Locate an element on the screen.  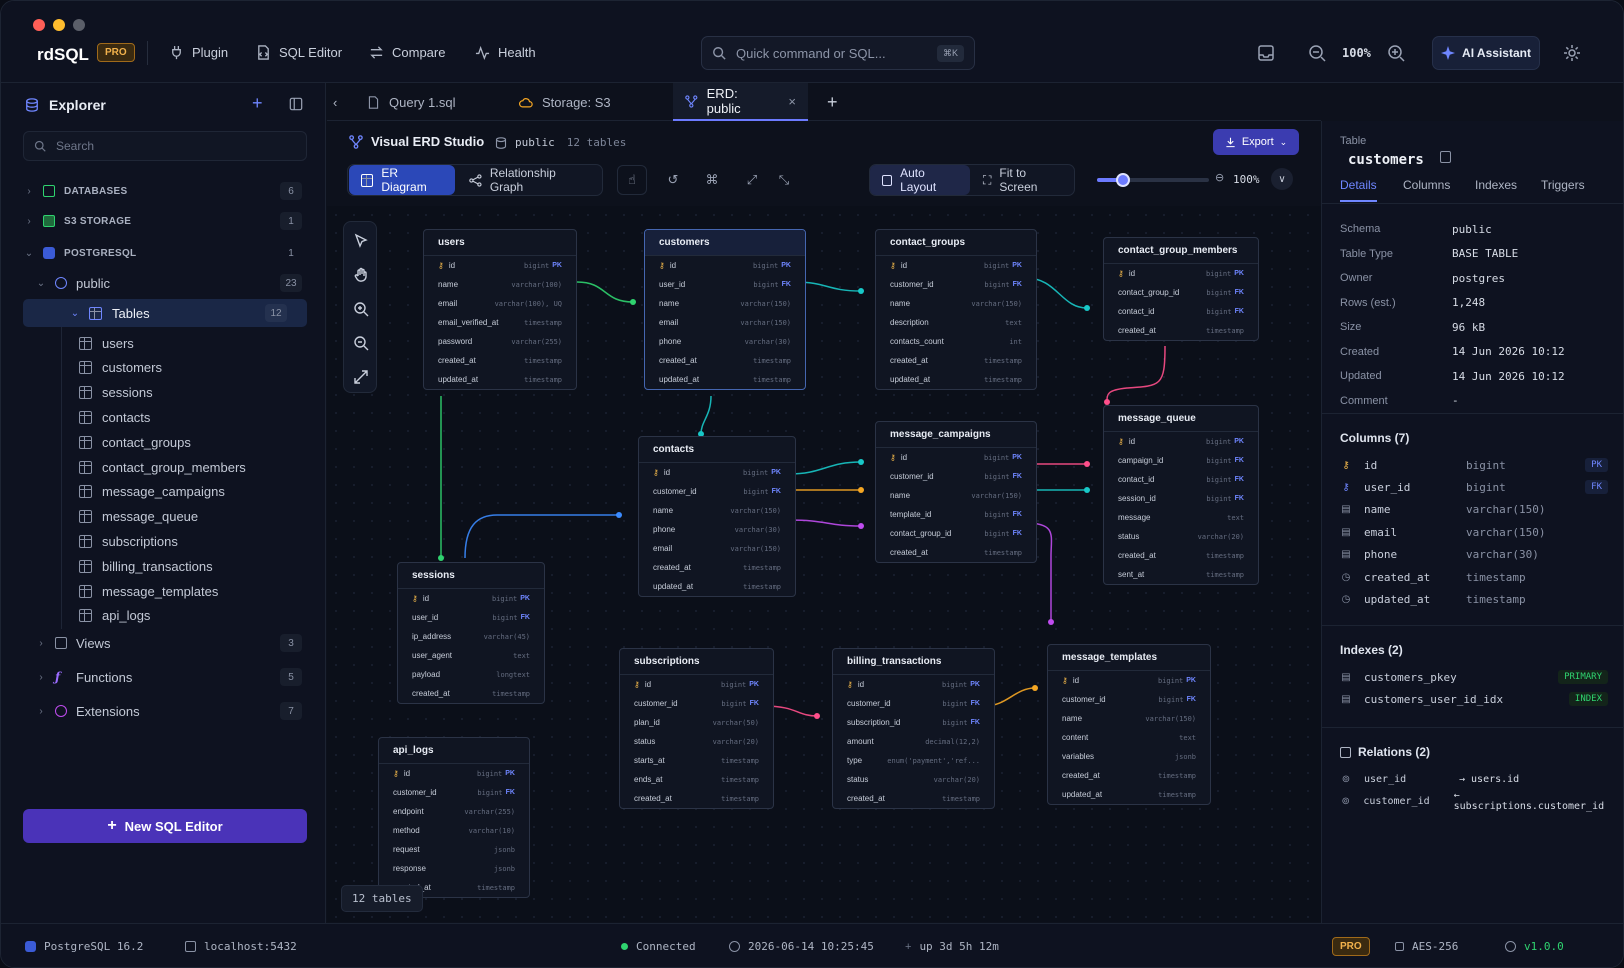
tab-storage-s3: Storage: S3 is located at coordinates (582, 102).